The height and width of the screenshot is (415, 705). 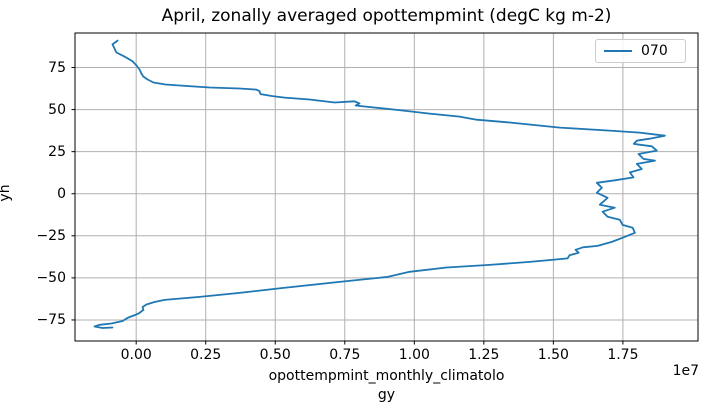 What do you see at coordinates (206, 355) in the screenshot?
I see `x-tick-label: 0.25` at bounding box center [206, 355].